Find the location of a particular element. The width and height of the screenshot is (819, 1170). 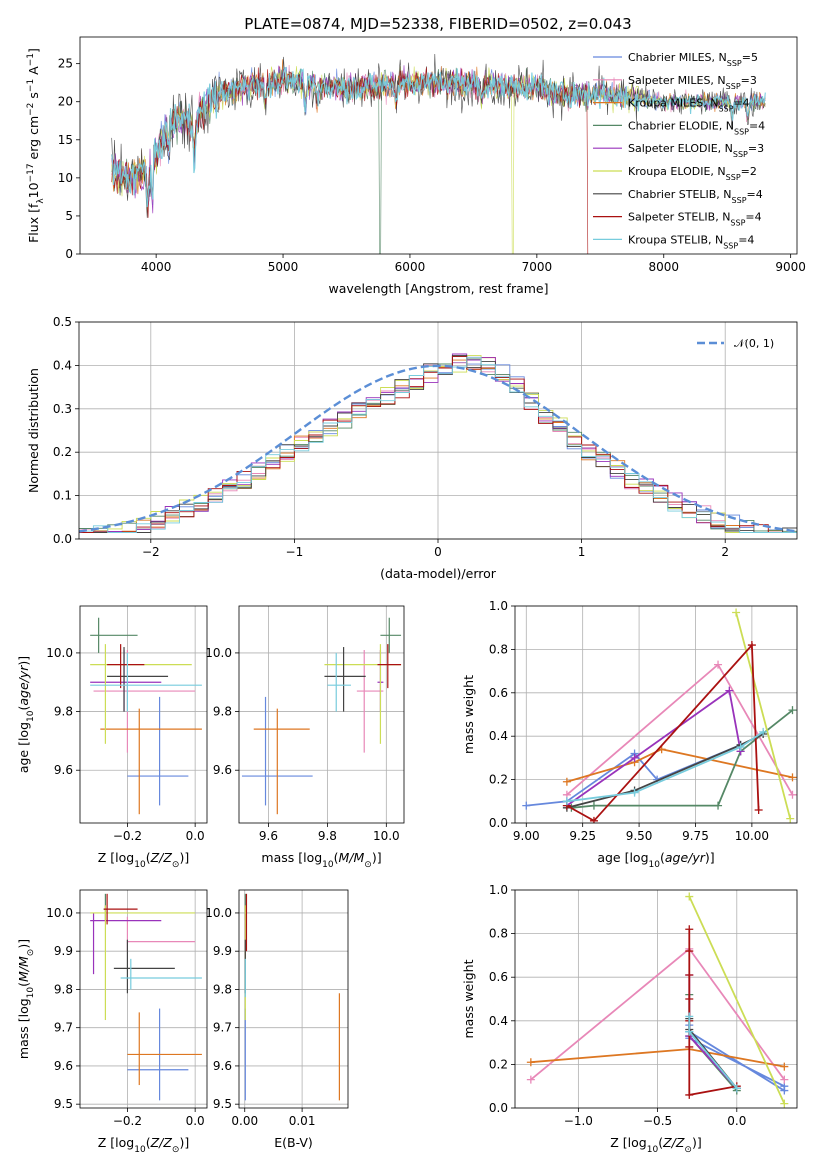

legend-entry: Chabrier ELODIE, NSSP=4 is located at coordinates (696, 127).